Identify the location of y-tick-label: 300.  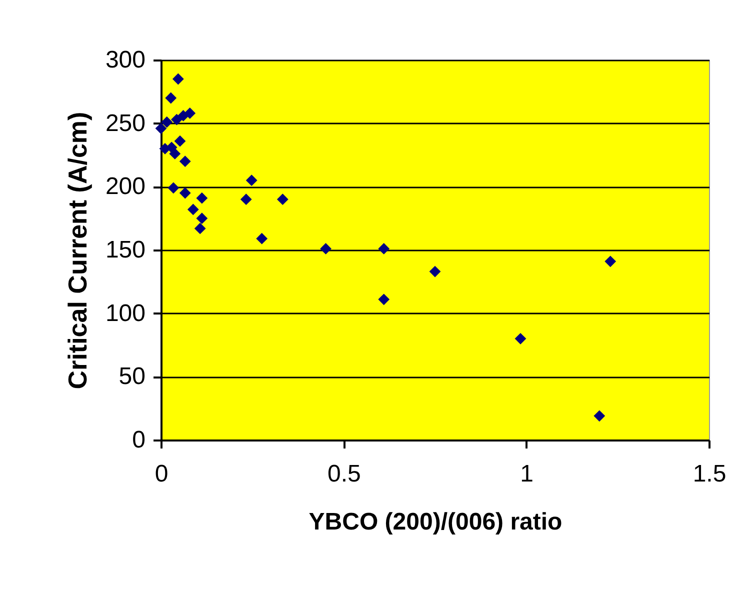
(125, 60).